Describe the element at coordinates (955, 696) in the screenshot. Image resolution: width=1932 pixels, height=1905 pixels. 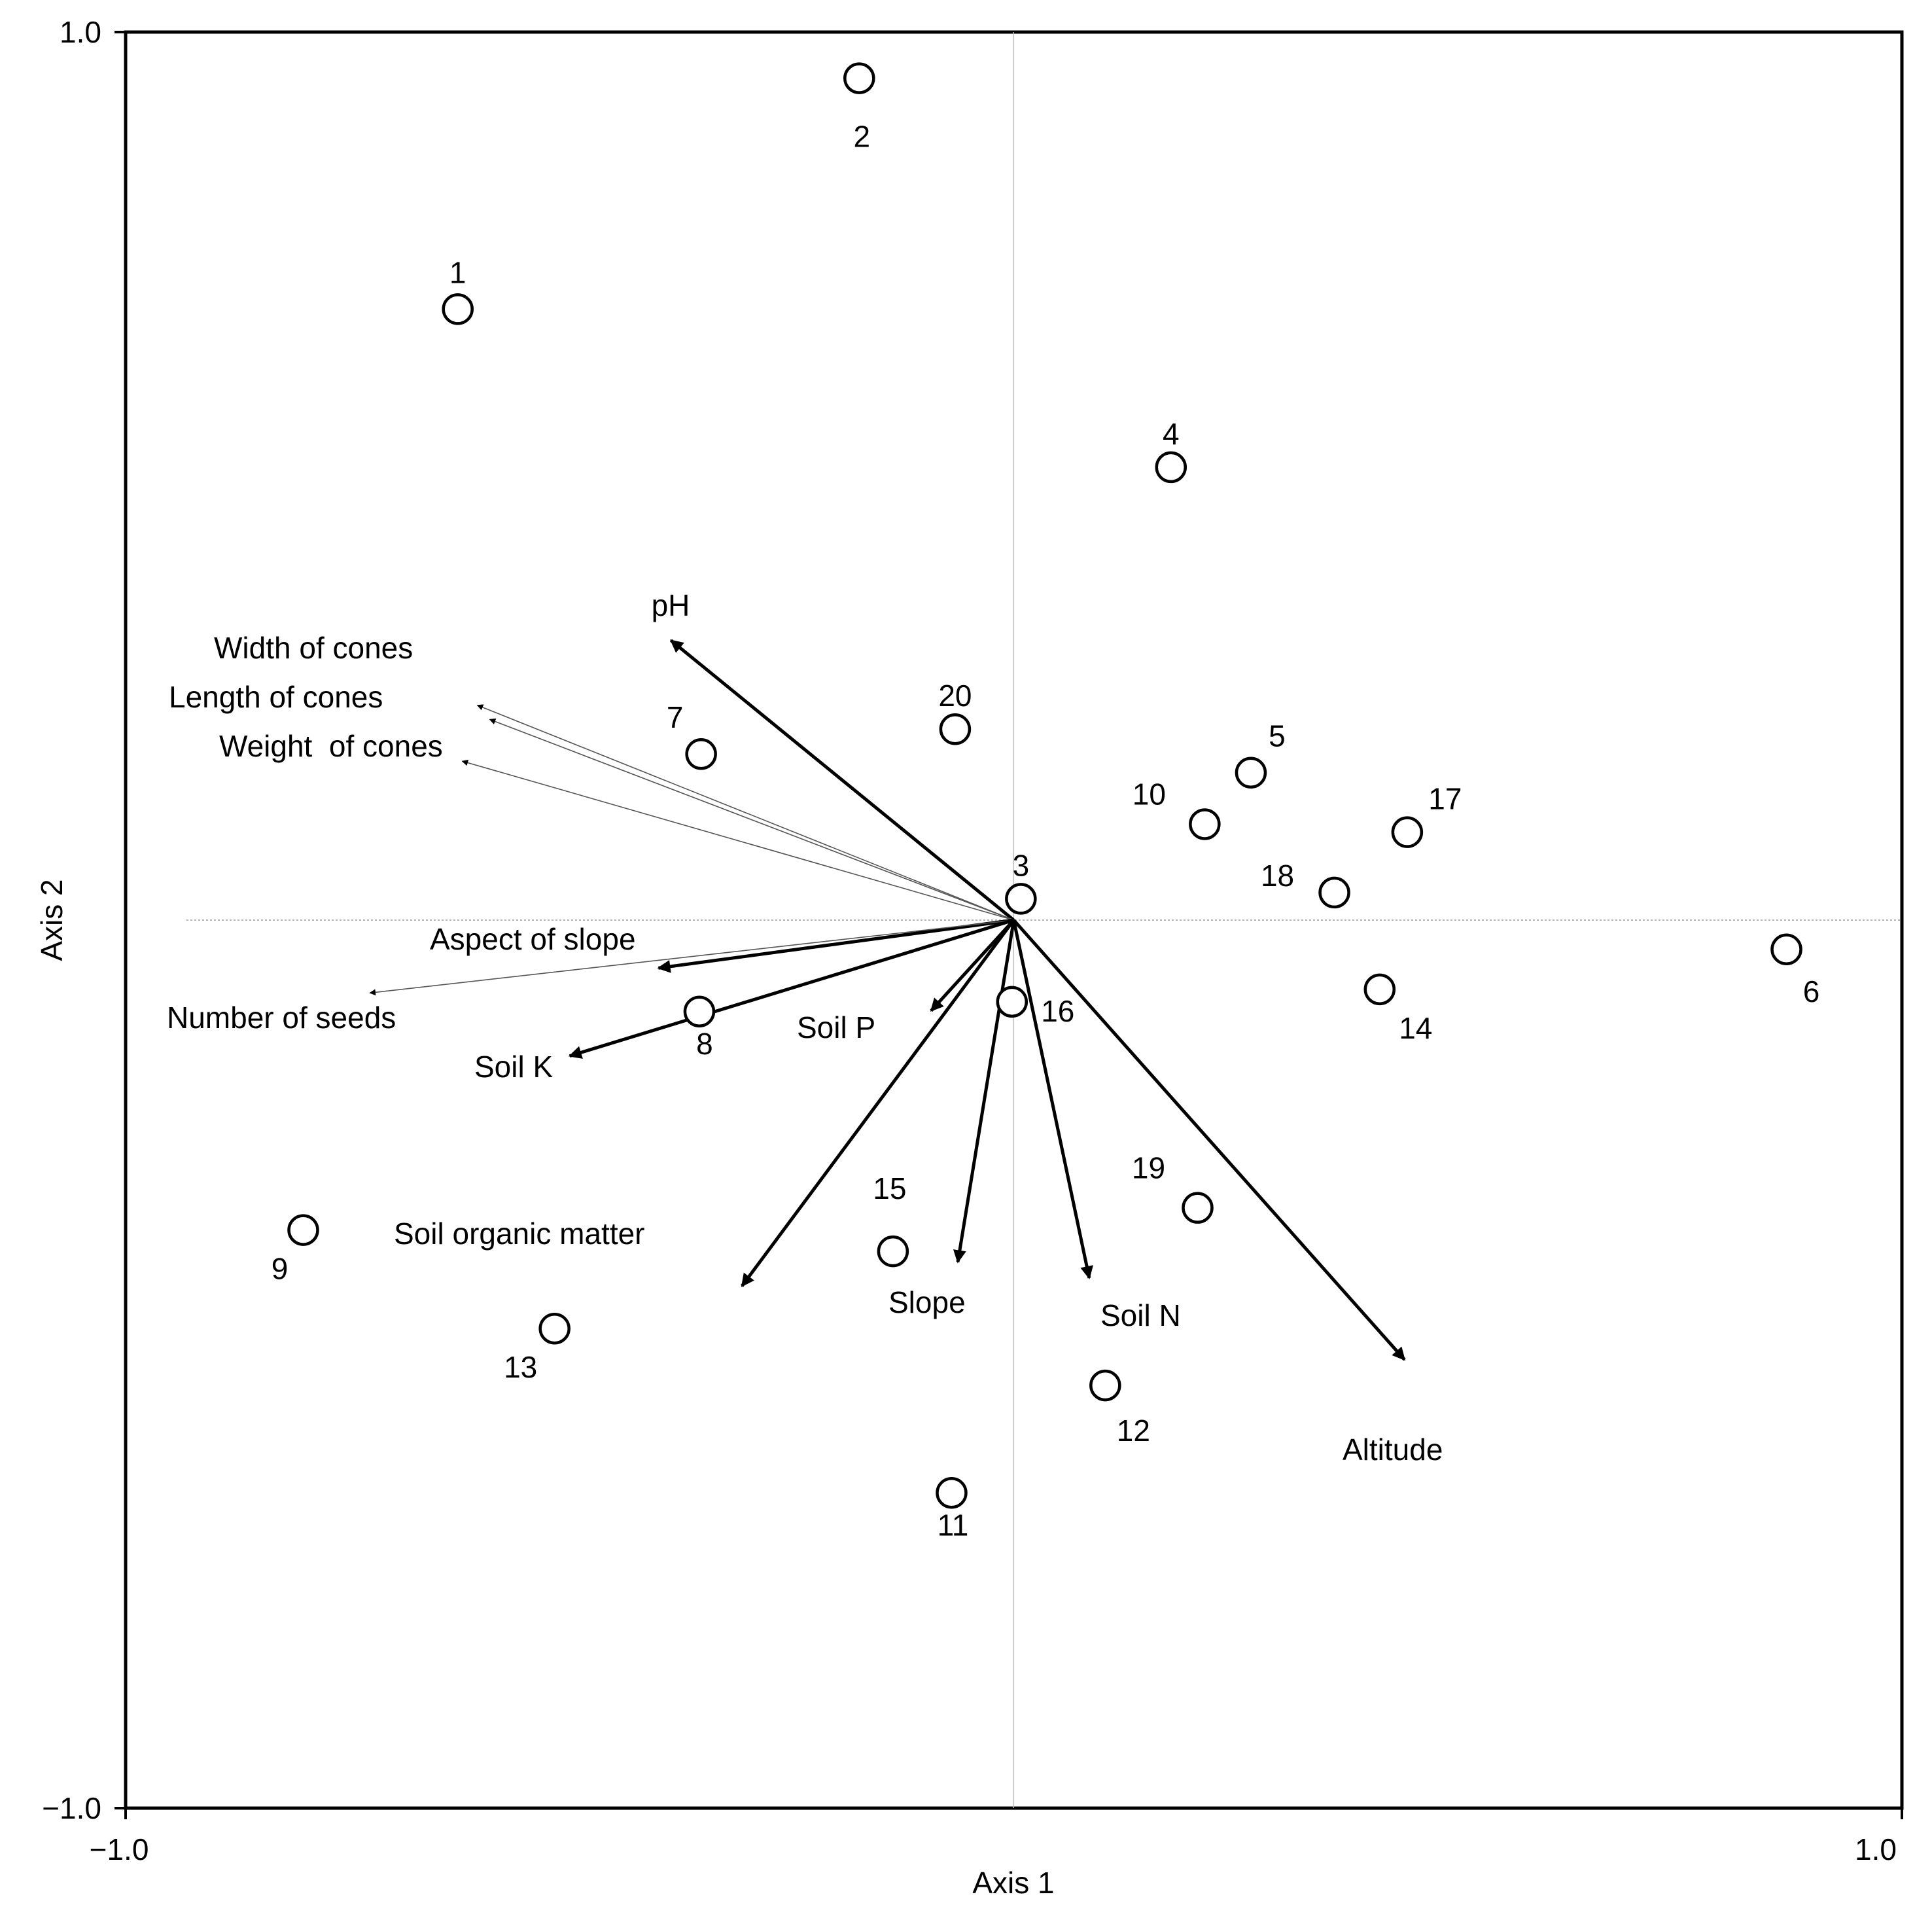
I see `site-label-20: 20` at that location.